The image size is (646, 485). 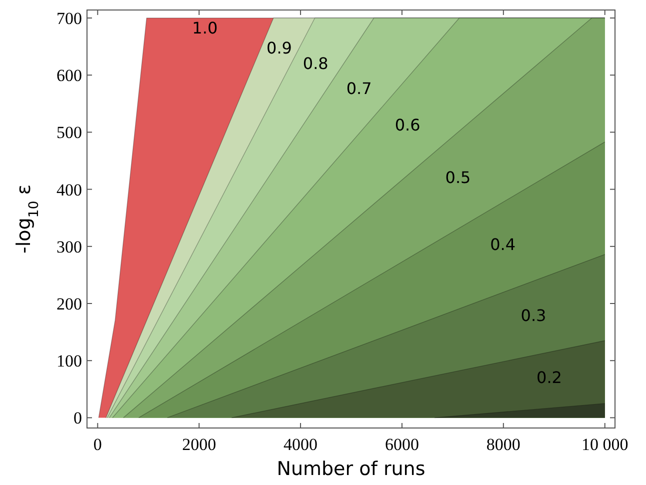 What do you see at coordinates (407, 124) in the screenshot?
I see `series-label: 0.6` at bounding box center [407, 124].